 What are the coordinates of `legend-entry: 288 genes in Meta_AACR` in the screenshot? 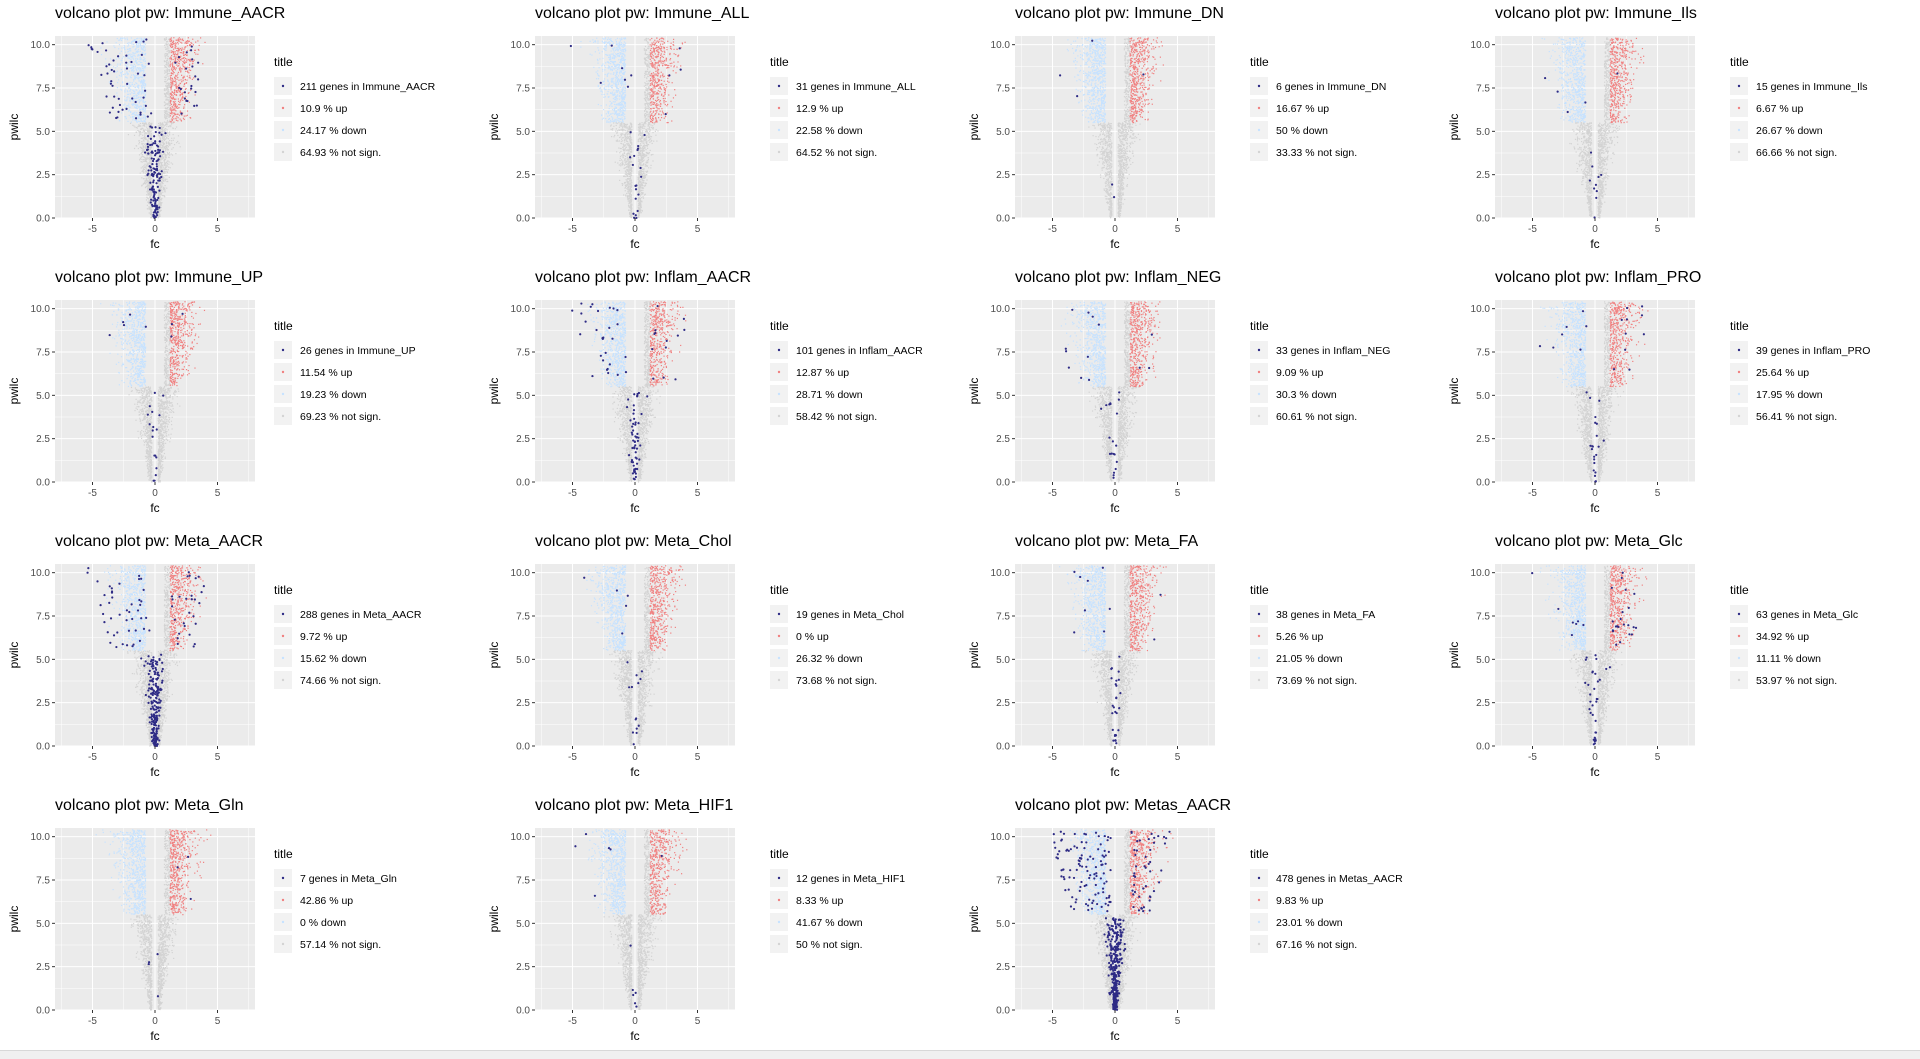 It's located at (361, 615).